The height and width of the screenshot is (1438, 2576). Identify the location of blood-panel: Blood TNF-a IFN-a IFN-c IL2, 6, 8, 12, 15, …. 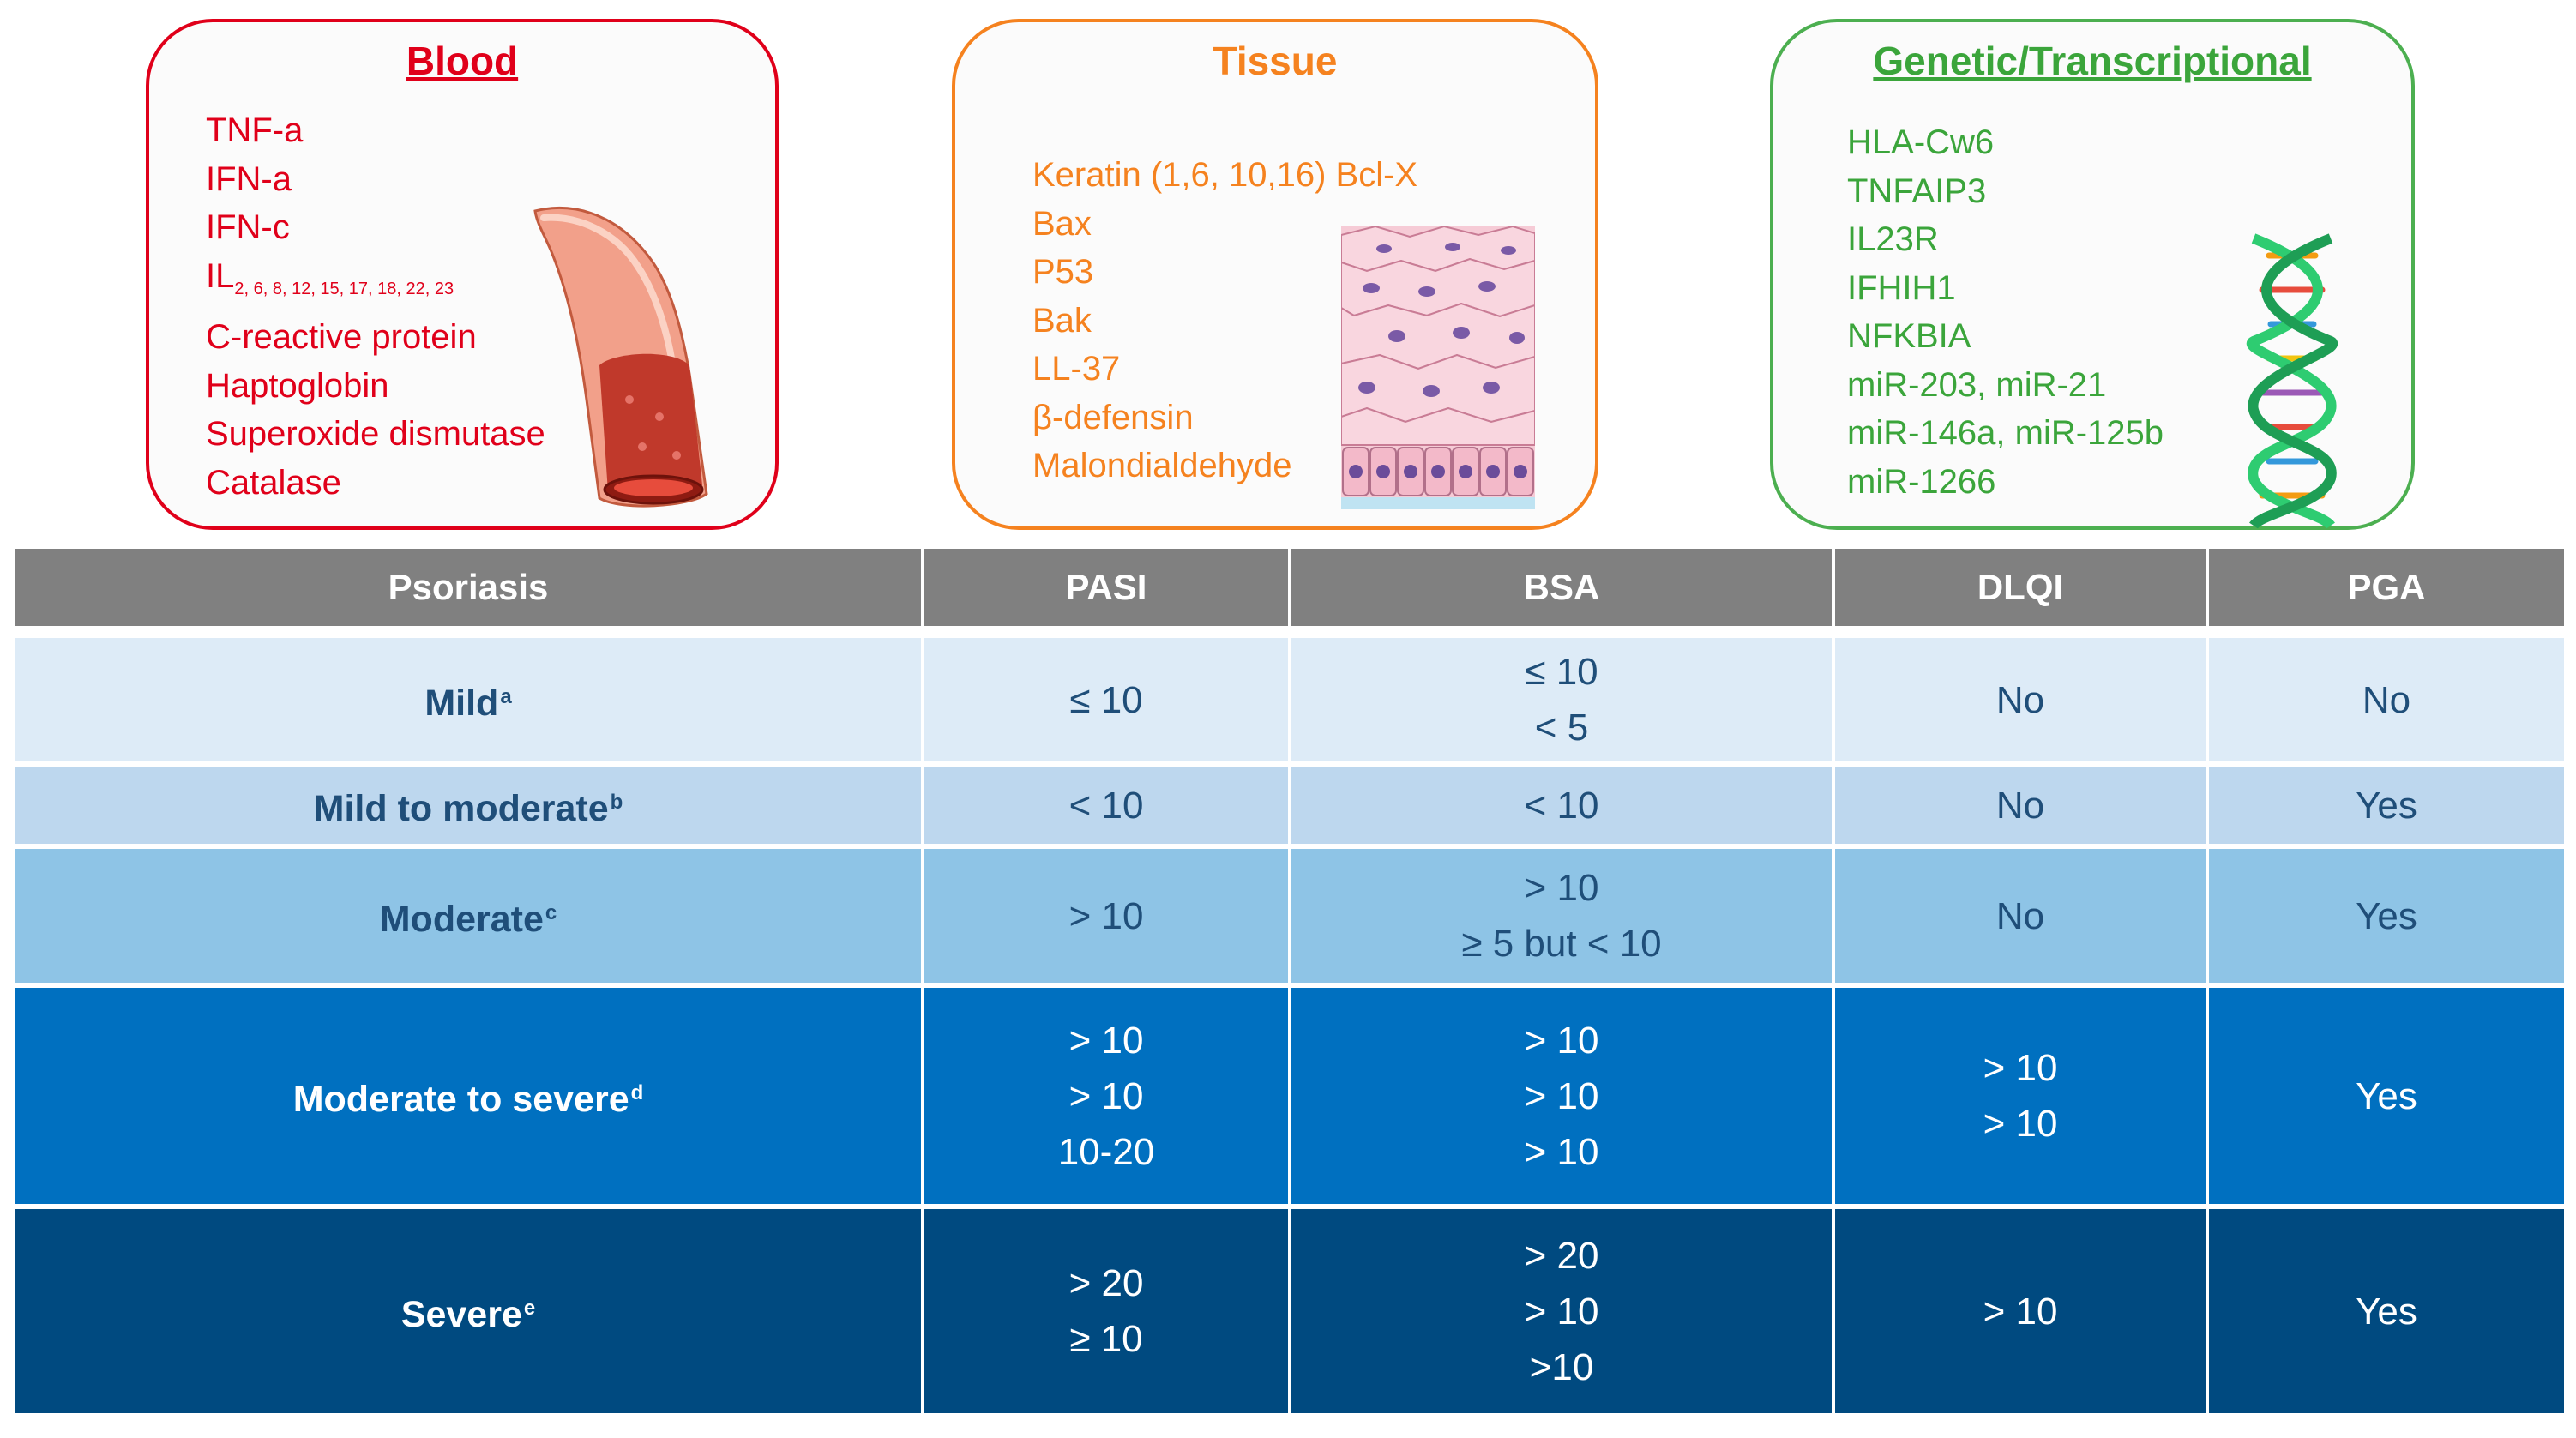
(462, 274).